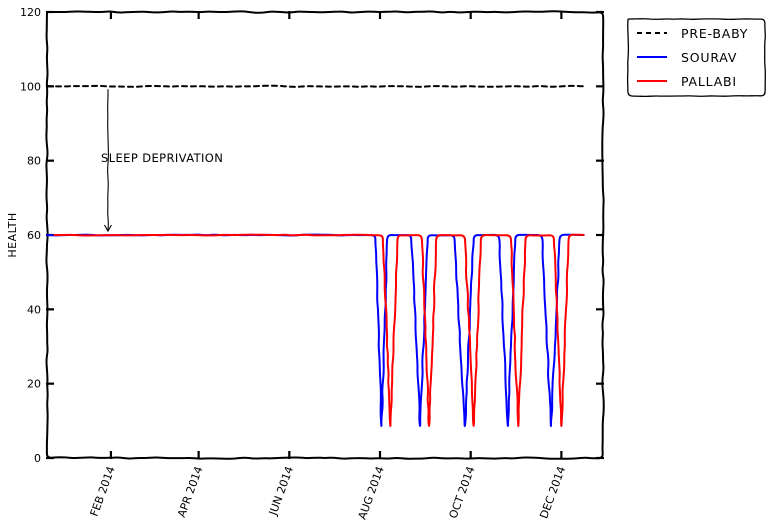  What do you see at coordinates (462, 493) in the screenshot?
I see `x-tick-label-oct-2014: OCT 2014` at bounding box center [462, 493].